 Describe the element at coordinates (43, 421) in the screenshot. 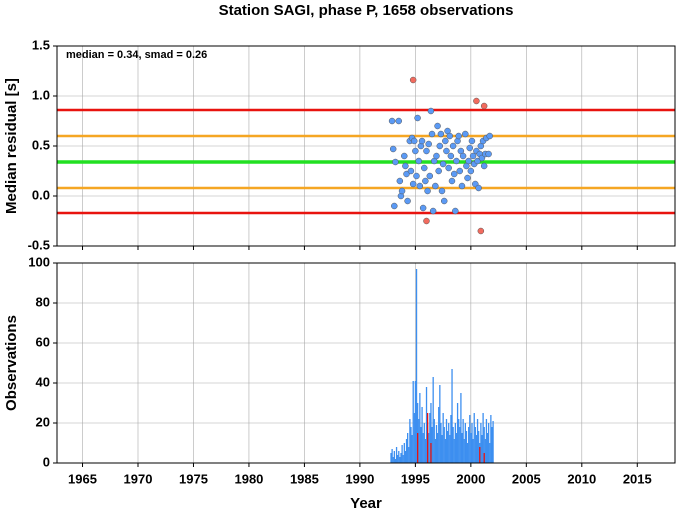

I see `y-tick-label: 20` at that location.